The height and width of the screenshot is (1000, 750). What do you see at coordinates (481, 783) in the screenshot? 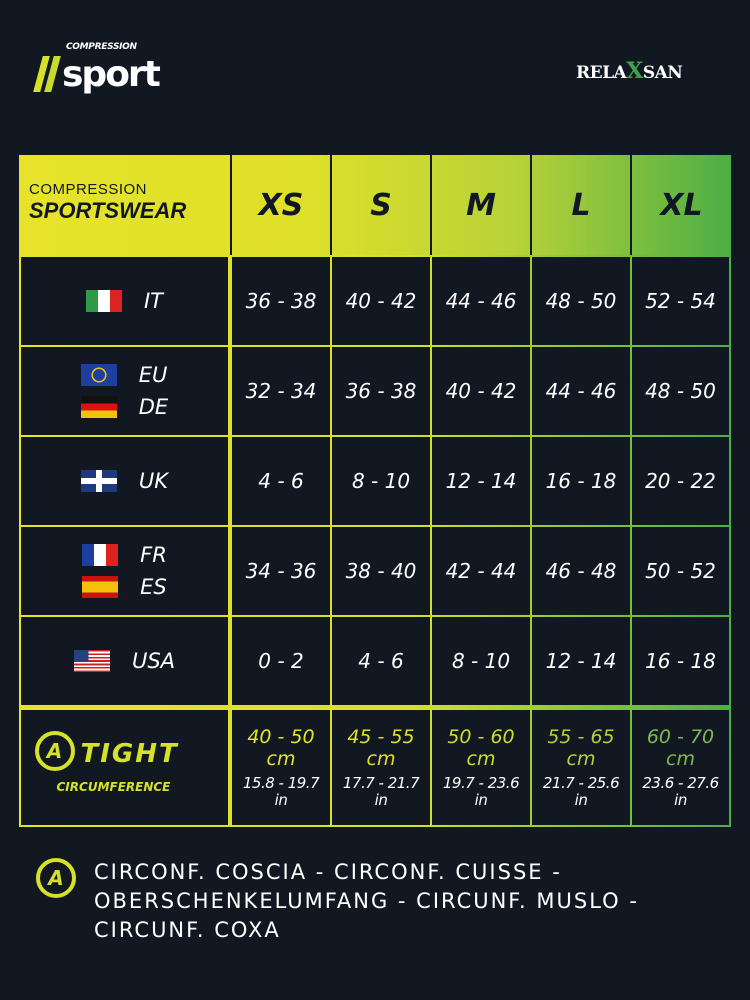
I see `tight-in-value: 19.7 - 23.6` at bounding box center [481, 783].